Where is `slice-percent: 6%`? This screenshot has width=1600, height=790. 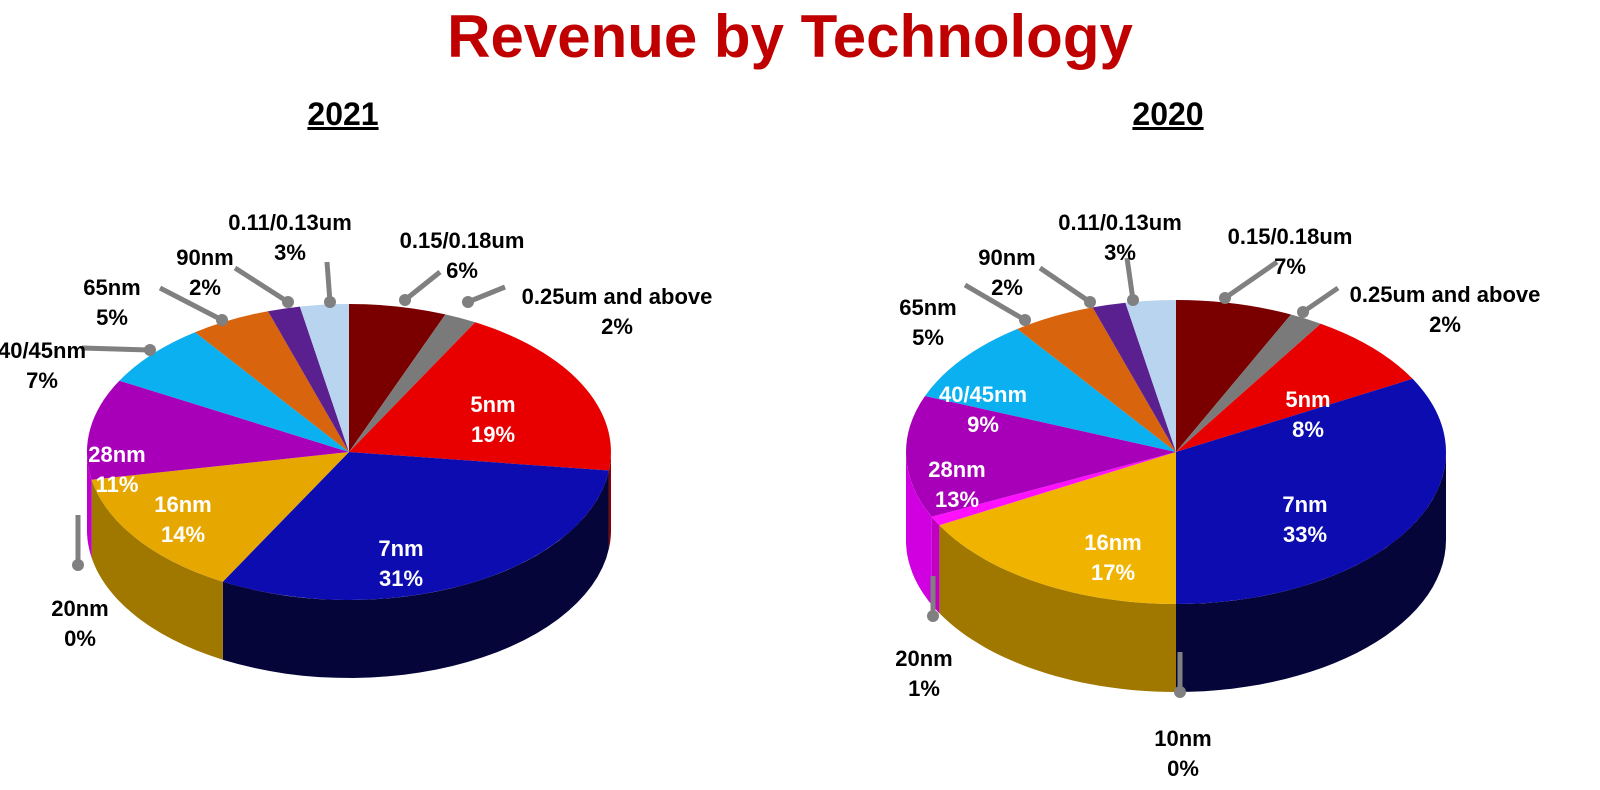
slice-percent: 6% is located at coordinates (462, 270).